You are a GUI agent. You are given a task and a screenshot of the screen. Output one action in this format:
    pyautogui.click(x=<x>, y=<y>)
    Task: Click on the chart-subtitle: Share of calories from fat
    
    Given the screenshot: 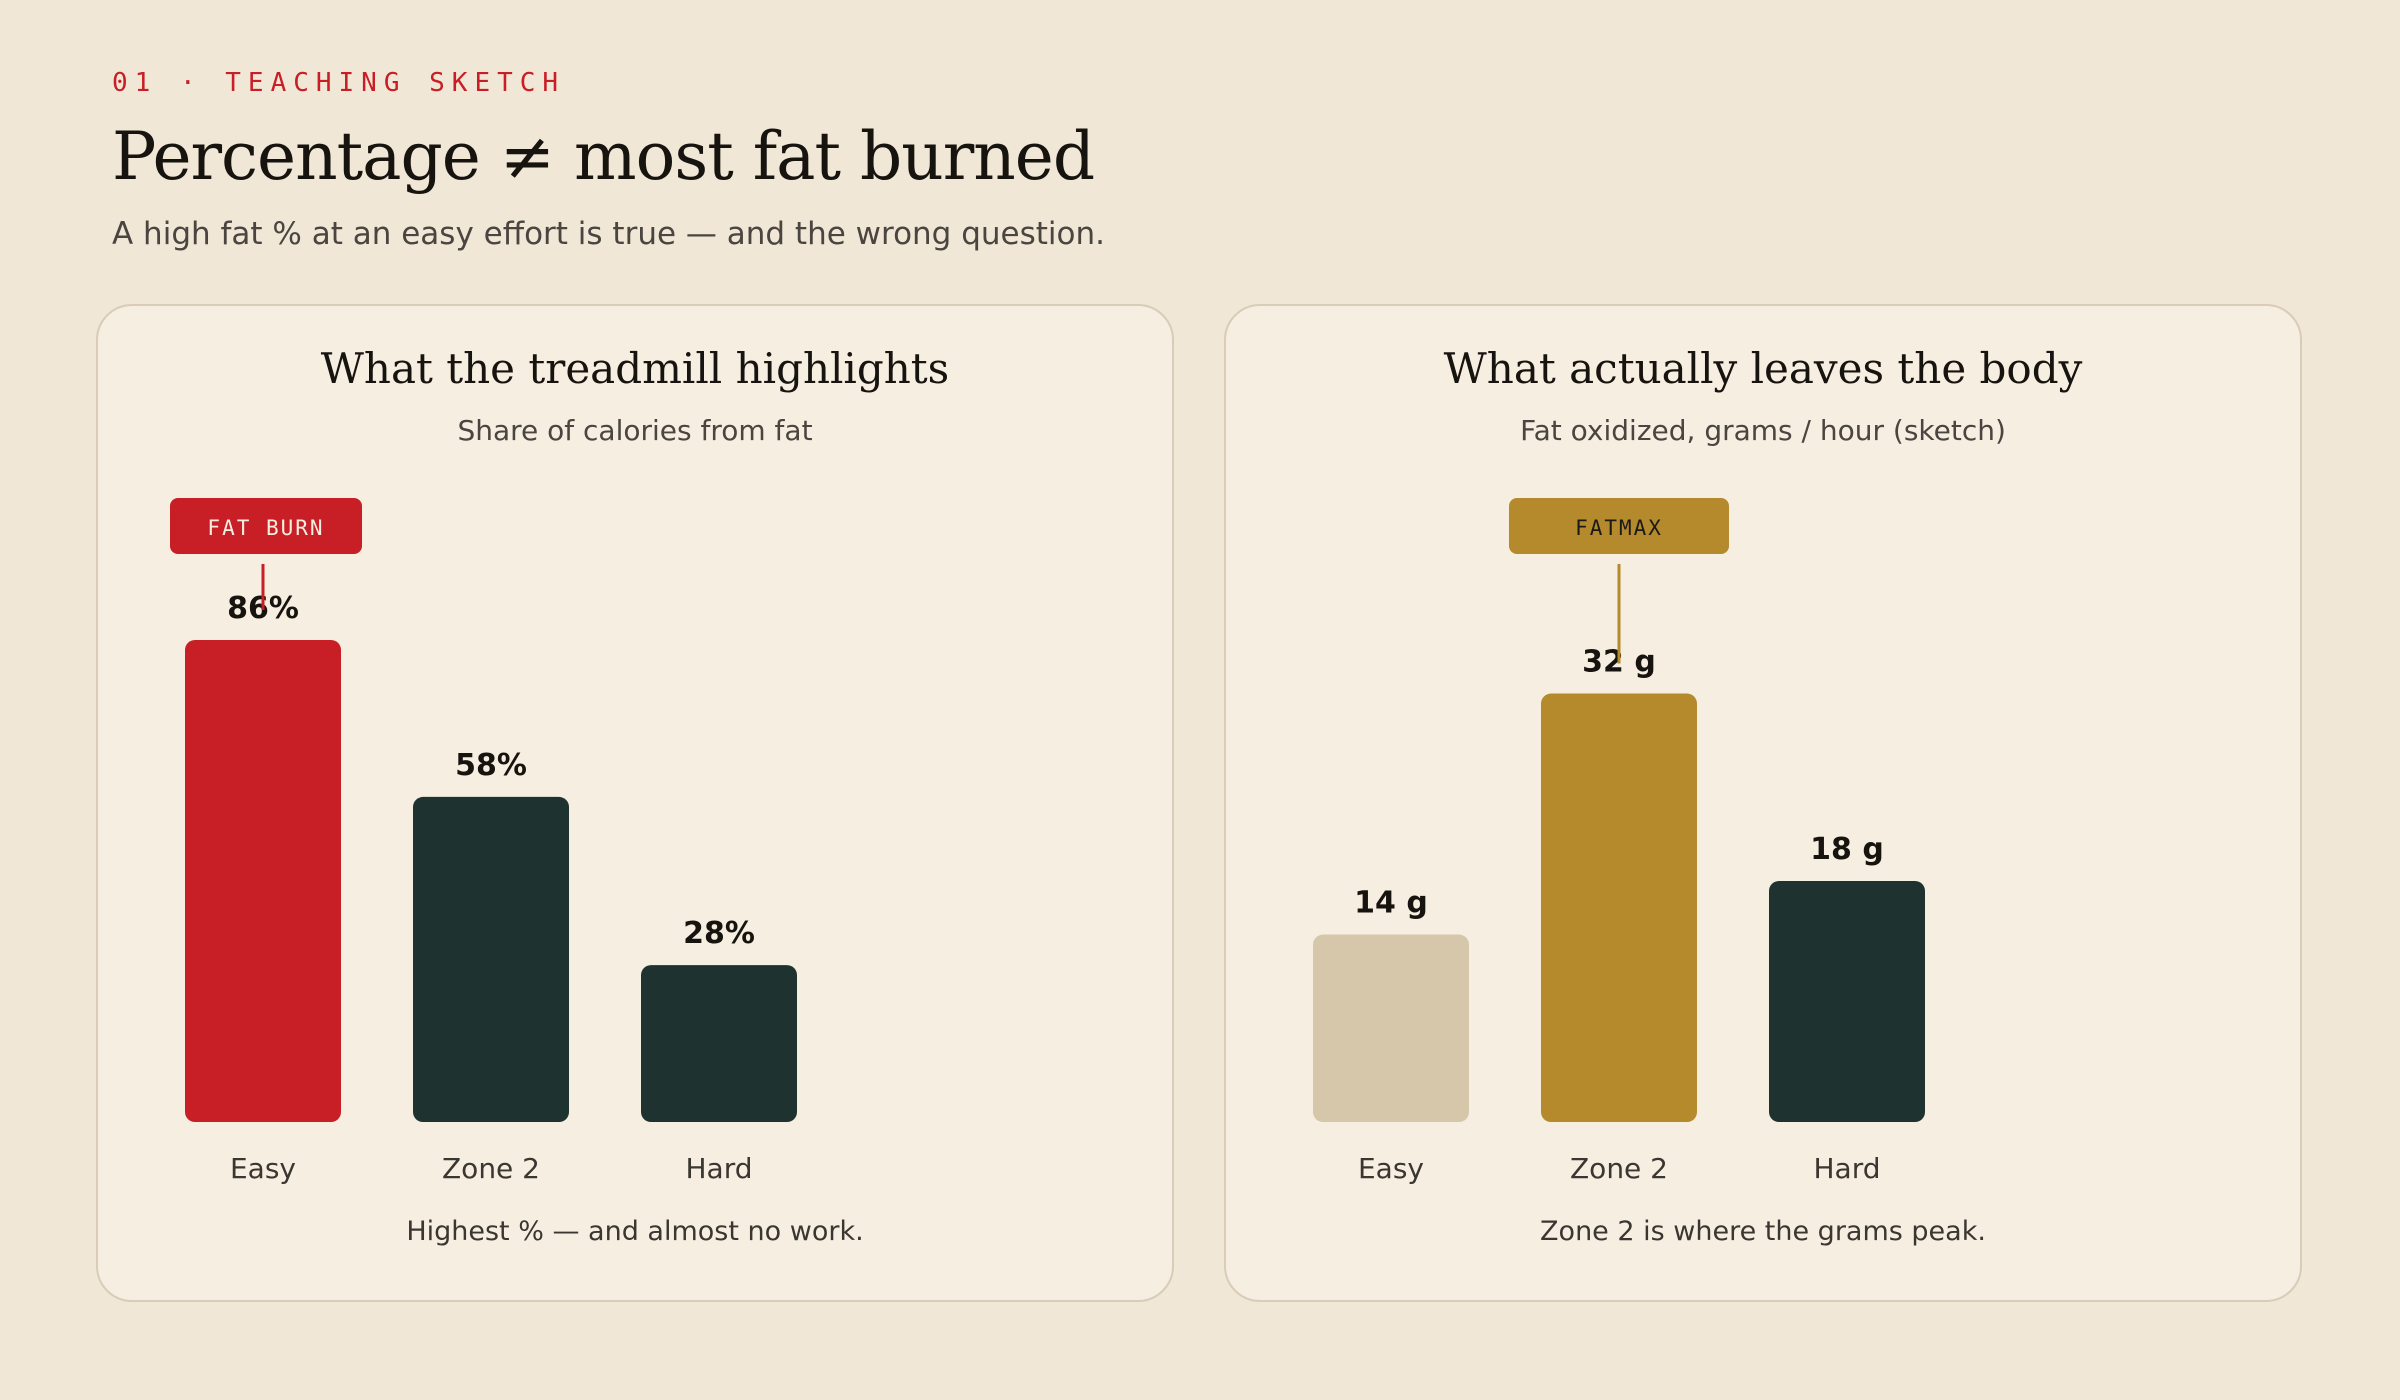 What is the action you would take?
    pyautogui.click(x=635, y=430)
    